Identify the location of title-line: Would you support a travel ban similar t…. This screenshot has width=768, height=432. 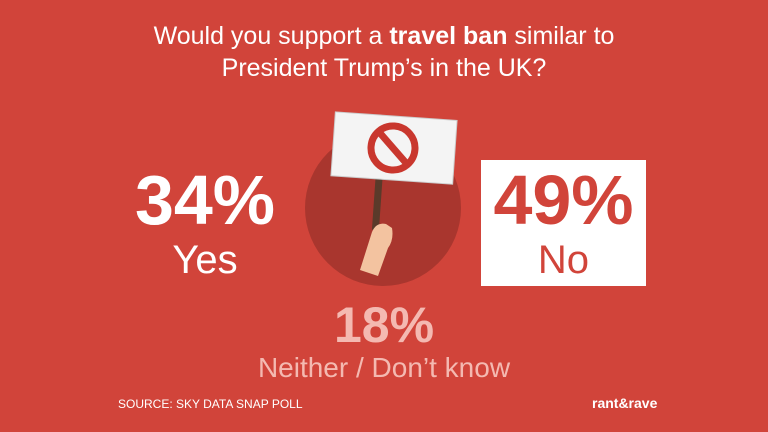
(384, 36).